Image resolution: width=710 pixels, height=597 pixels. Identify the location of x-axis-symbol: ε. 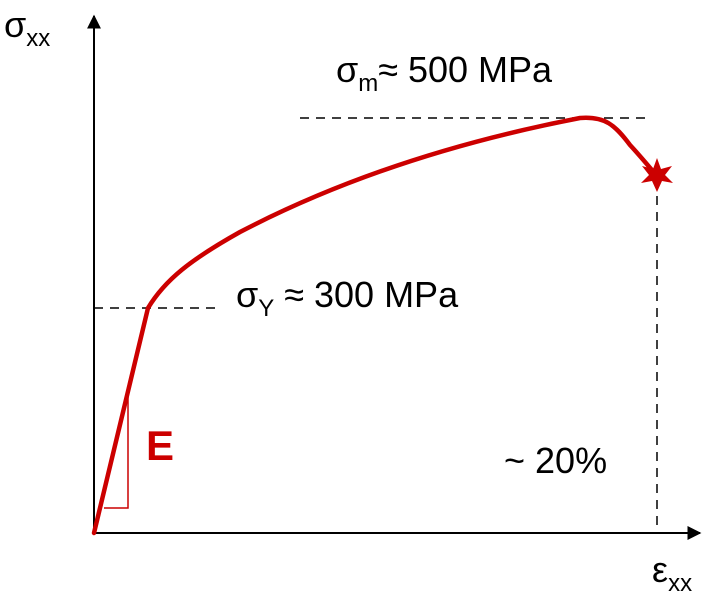
(660, 569).